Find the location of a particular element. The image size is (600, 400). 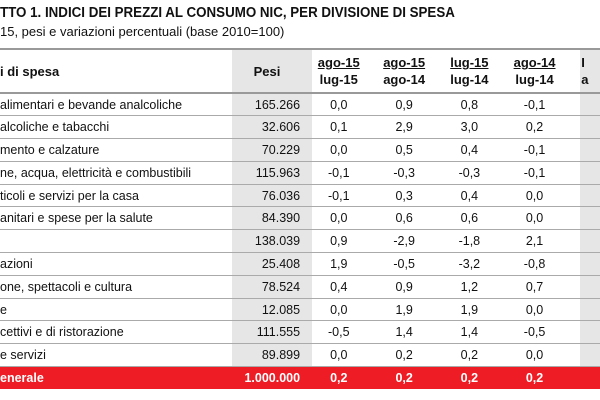

variation-value: -0,3 is located at coordinates (404, 172).